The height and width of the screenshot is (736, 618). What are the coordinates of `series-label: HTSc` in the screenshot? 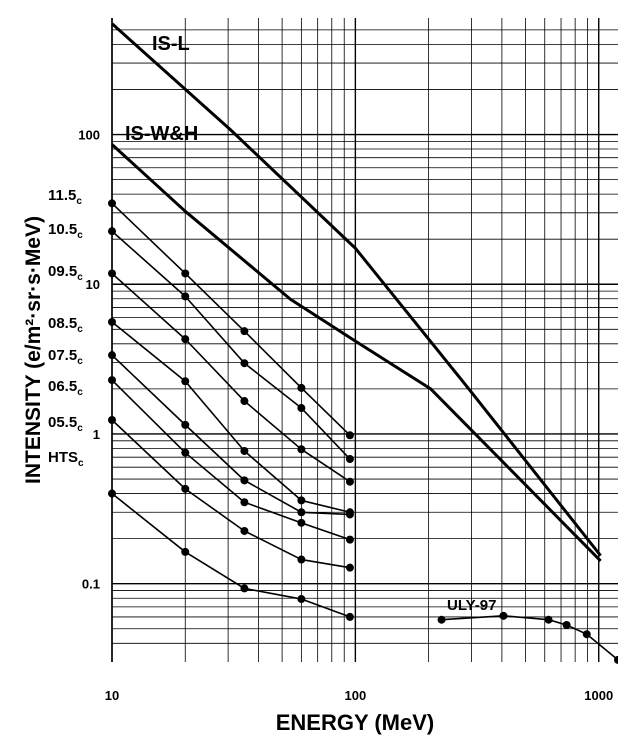 It's located at (66, 459).